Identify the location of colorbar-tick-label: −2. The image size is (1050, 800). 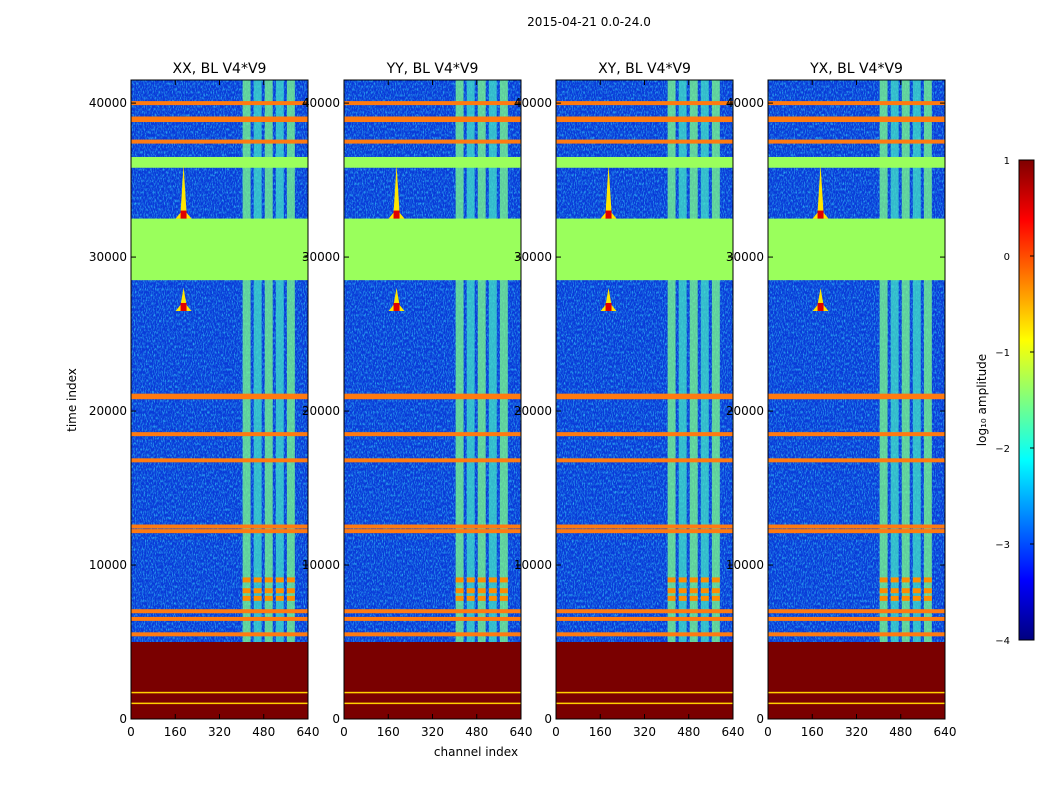
(1002, 449).